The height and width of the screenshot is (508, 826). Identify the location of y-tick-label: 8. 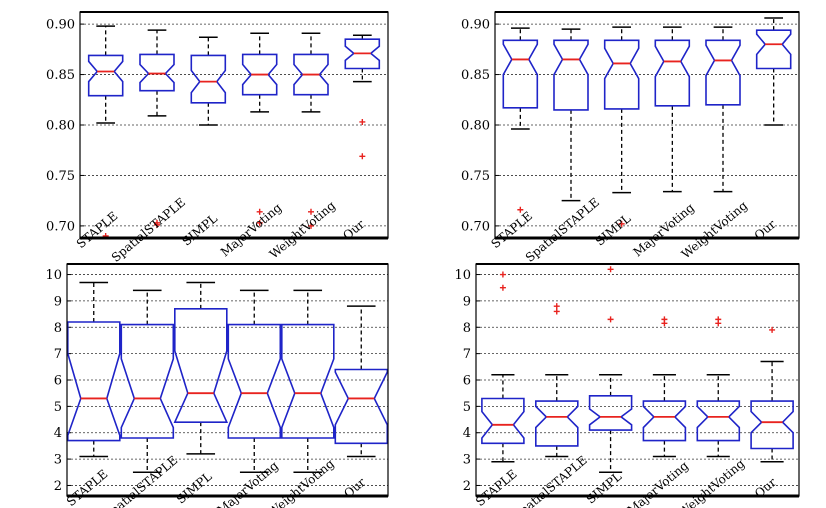
(58, 328).